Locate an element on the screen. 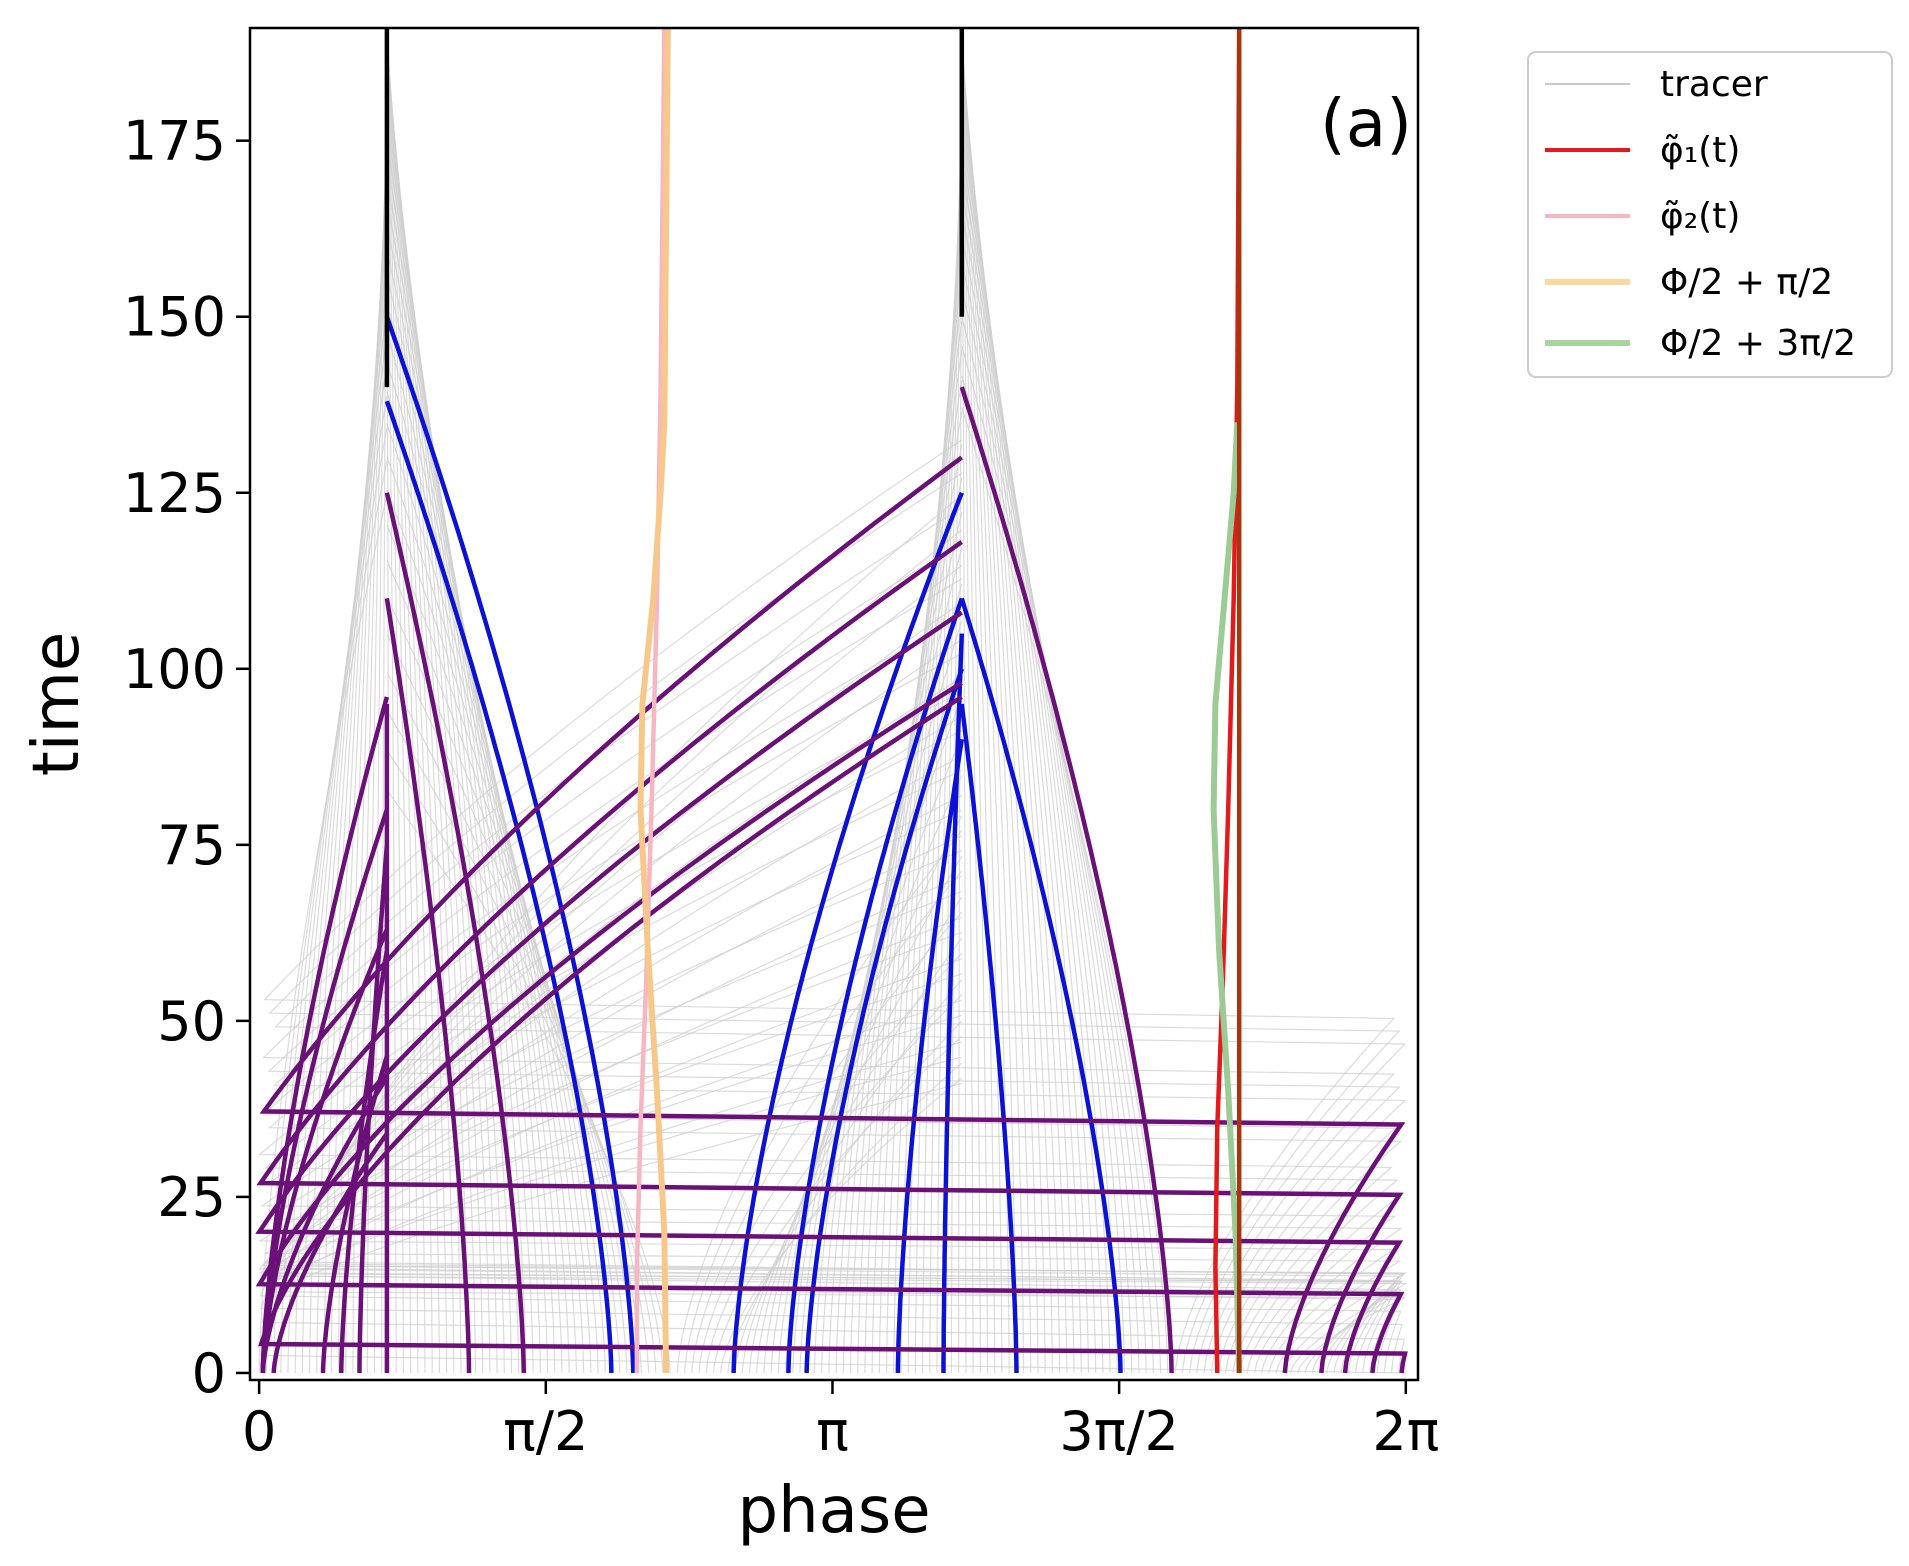 The height and width of the screenshot is (1566, 1909). y-tick-label-5: 125 is located at coordinates (174, 493).